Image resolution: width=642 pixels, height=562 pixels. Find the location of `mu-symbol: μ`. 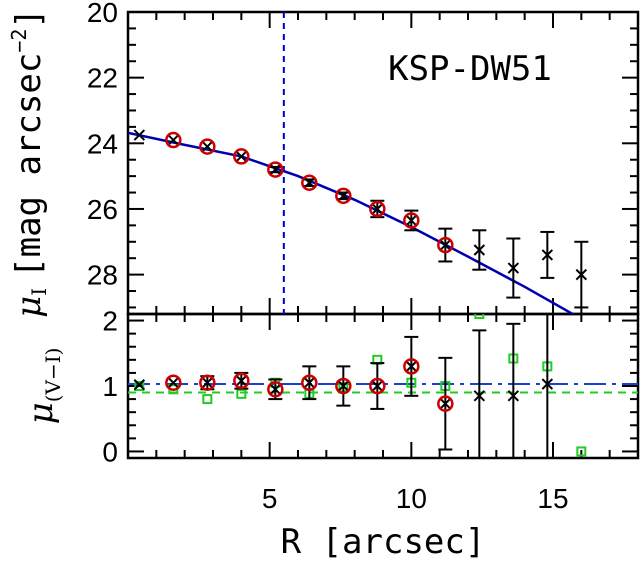

mu-symbol: μ is located at coordinates (29, 307).